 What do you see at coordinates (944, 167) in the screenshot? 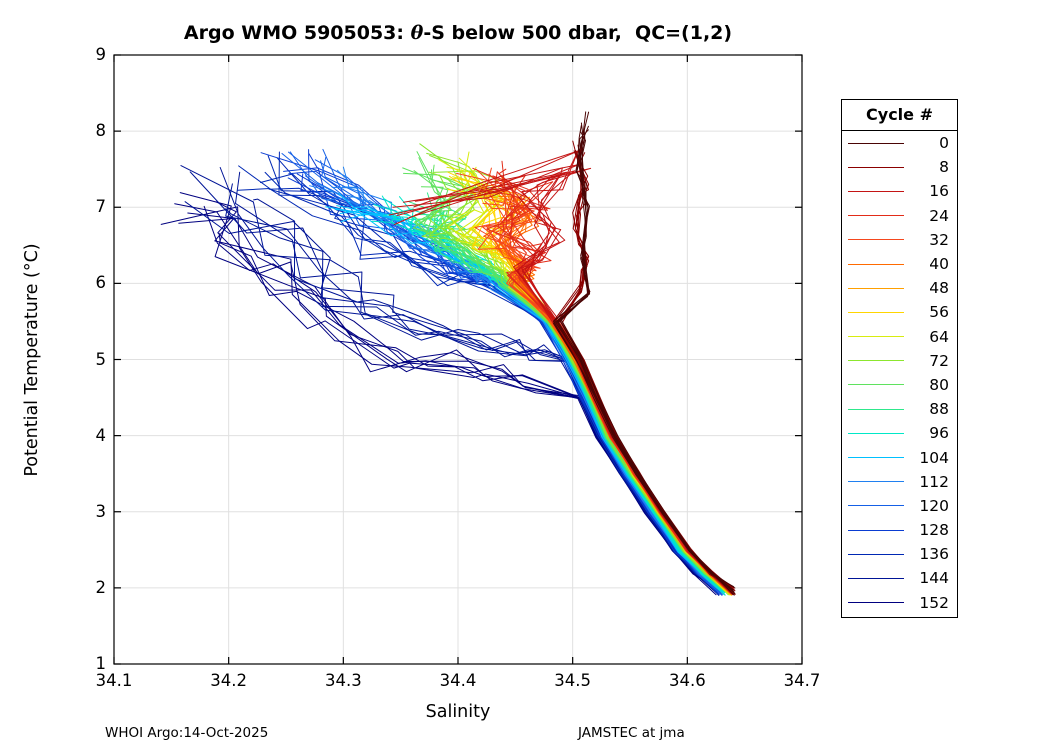
I see `legend-label: 8` at bounding box center [944, 167].